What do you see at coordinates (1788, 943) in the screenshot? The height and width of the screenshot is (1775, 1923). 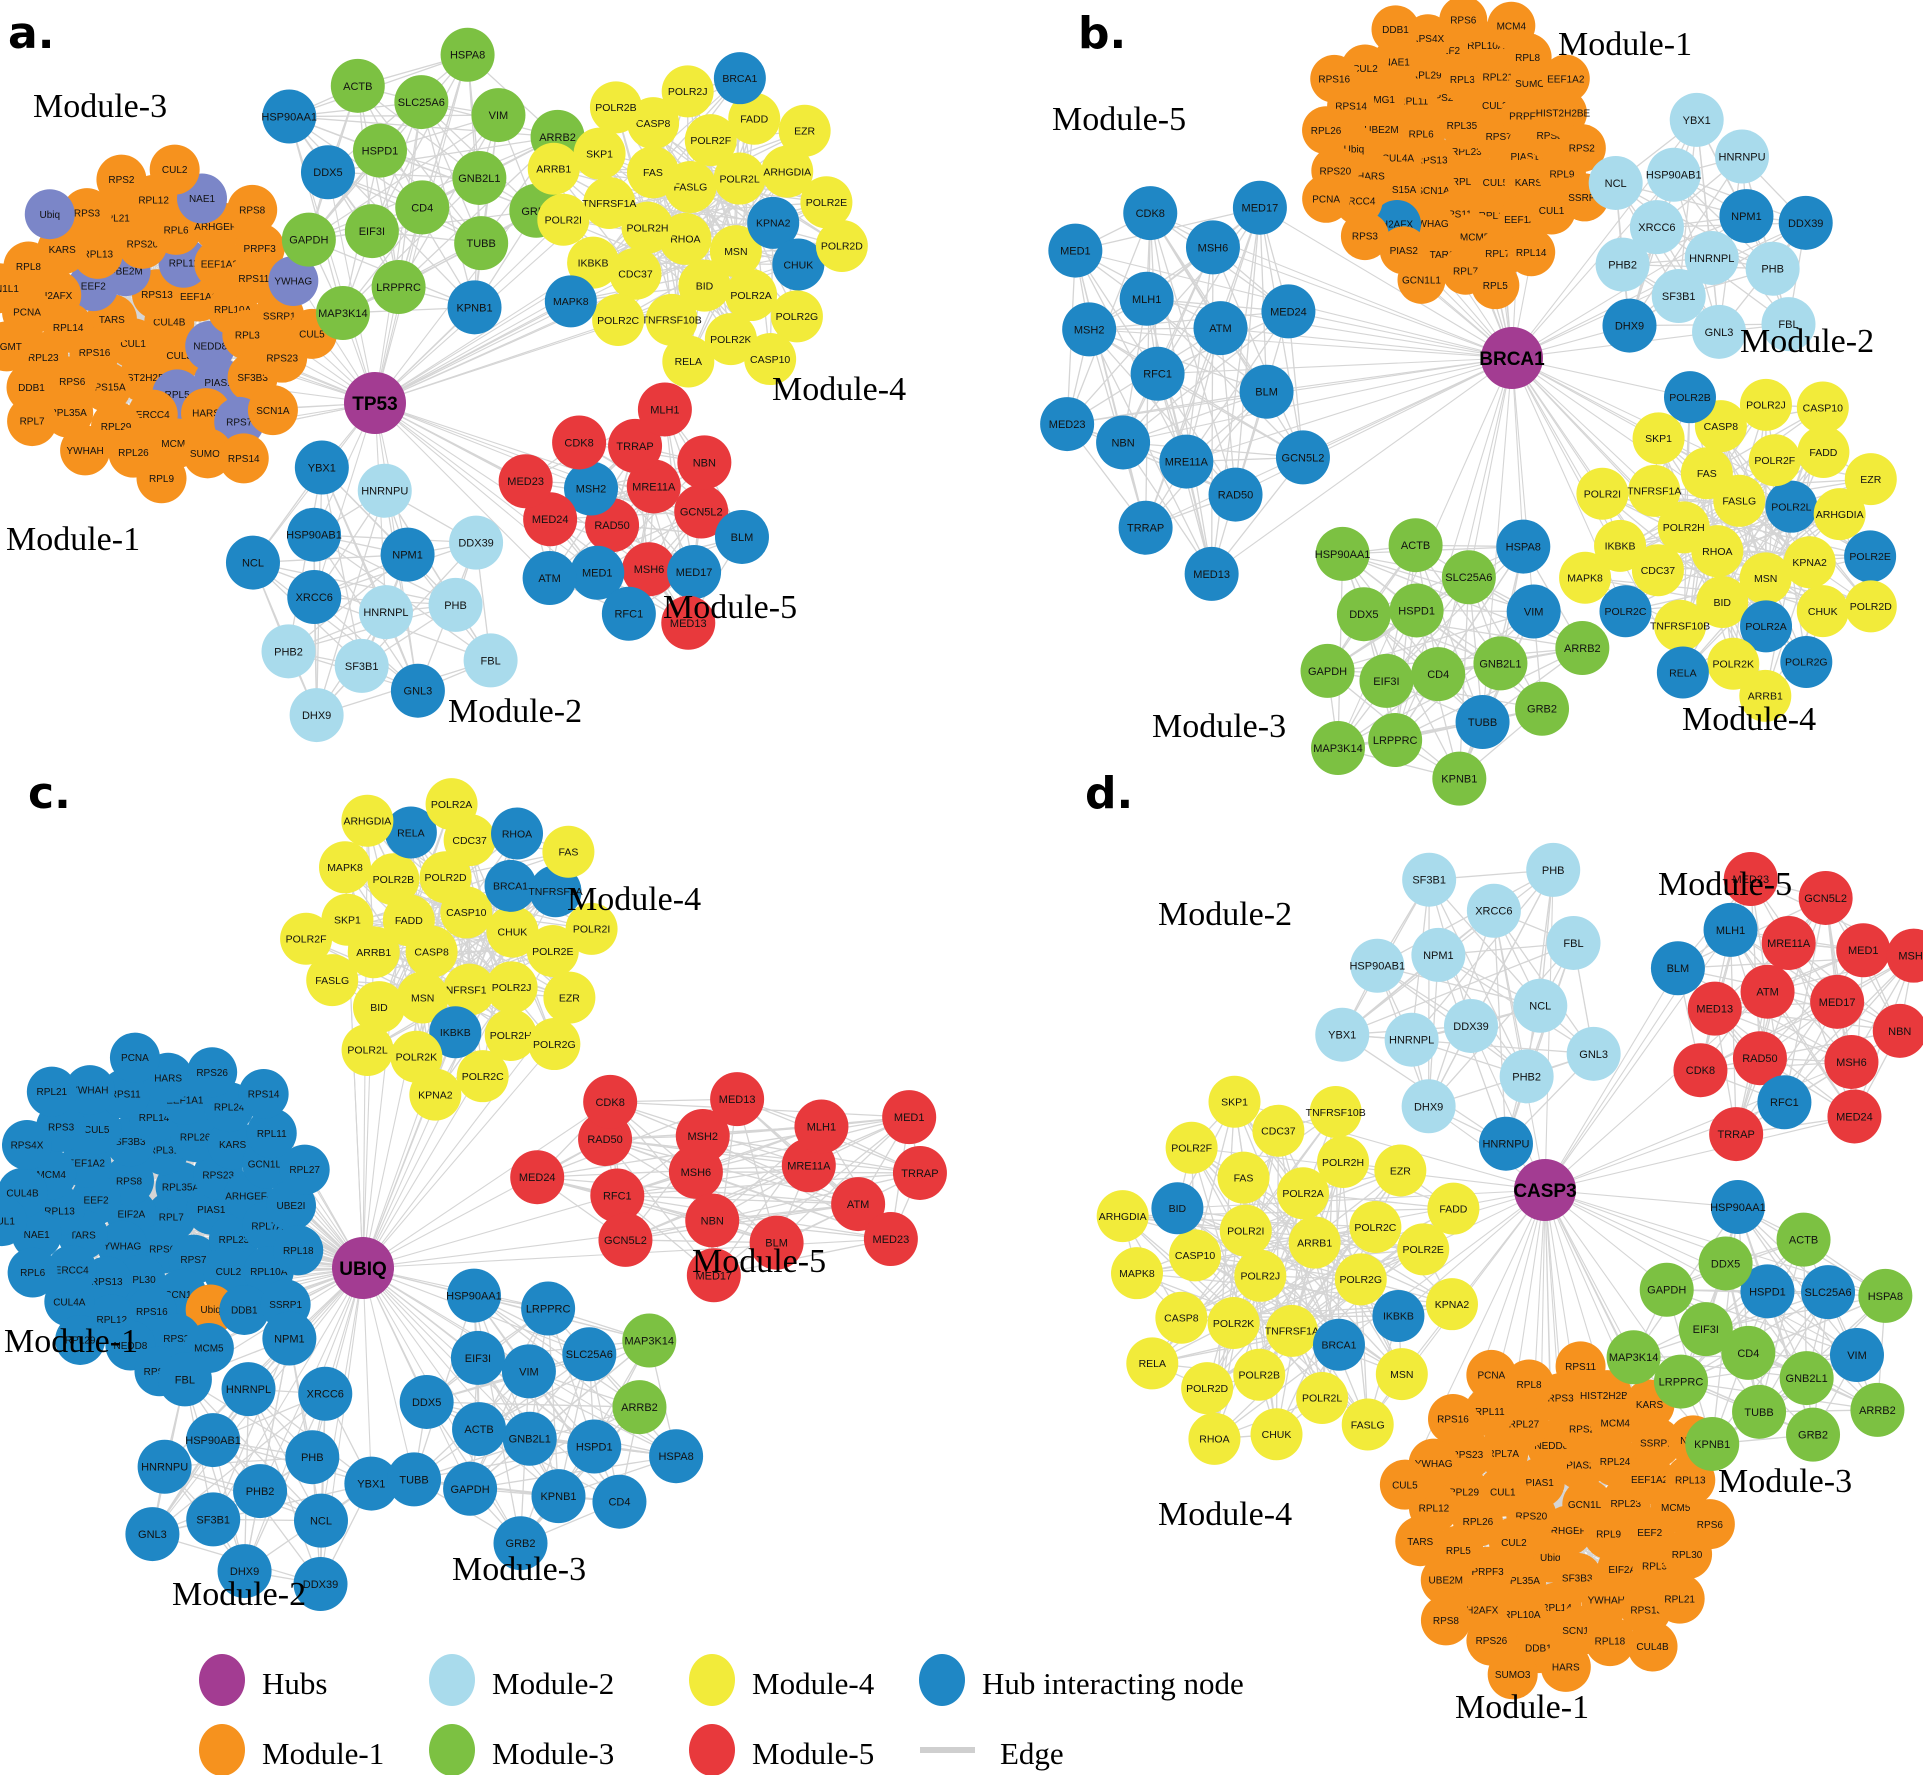 I see `node-MRE11A` at bounding box center [1788, 943].